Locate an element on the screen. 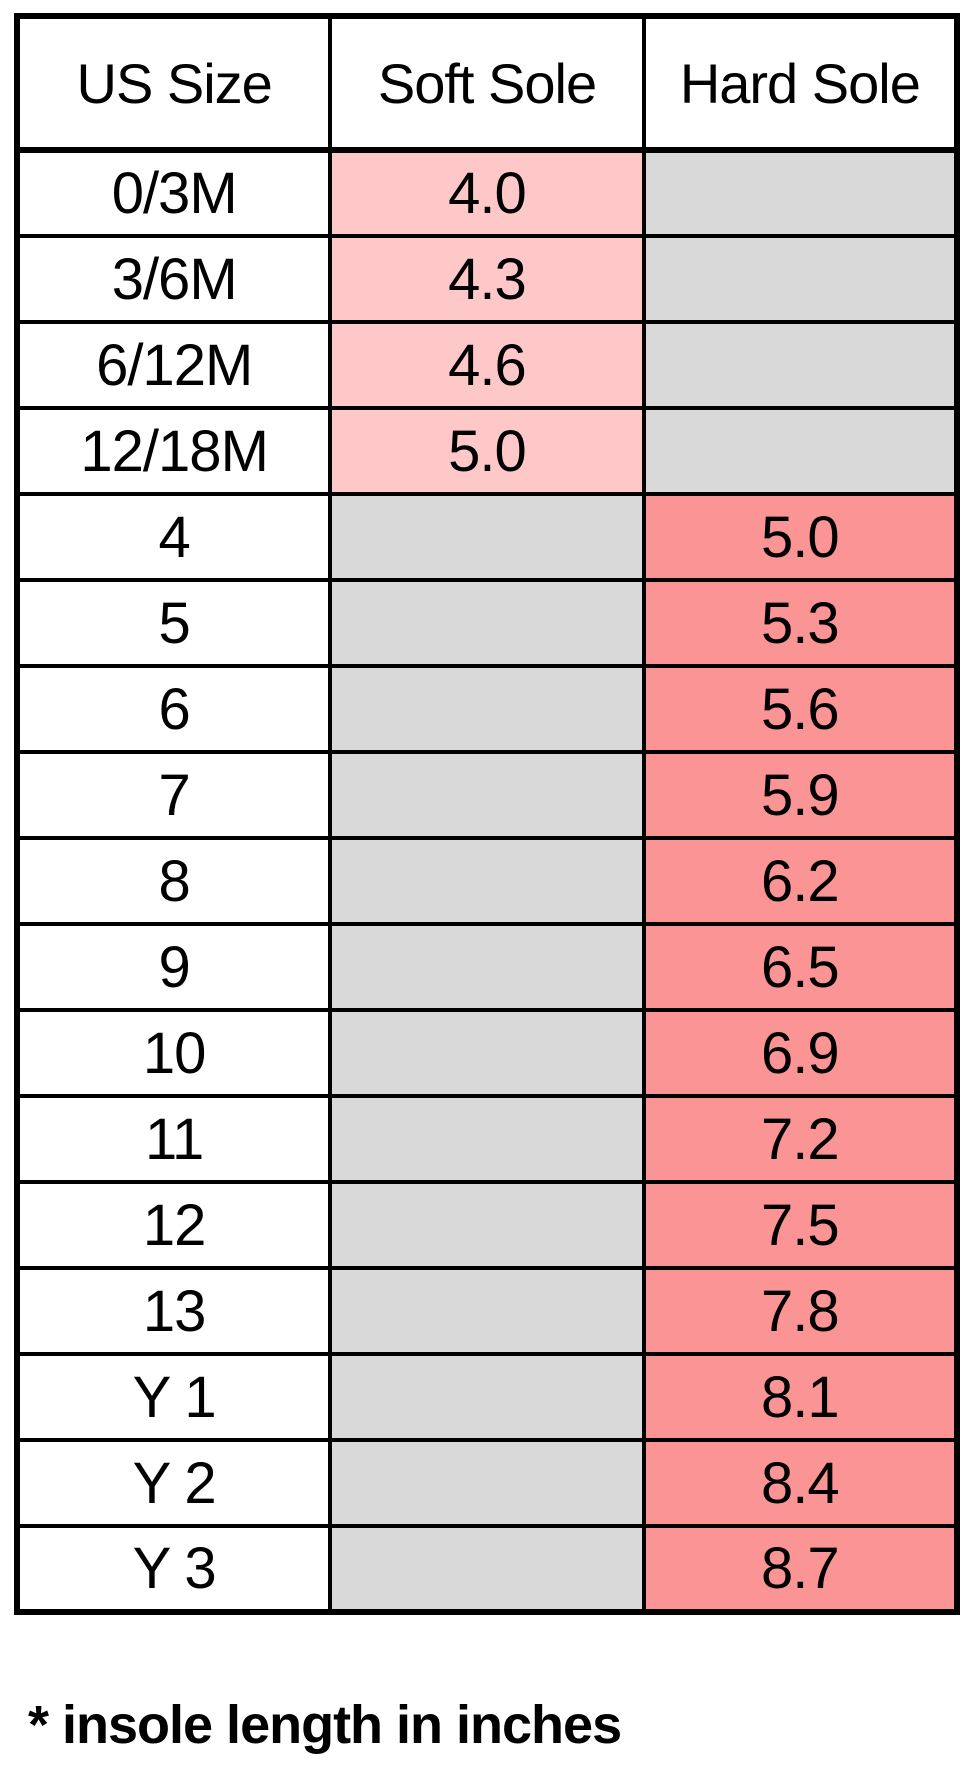 The image size is (979, 1778). table-row: 7 5.9 is located at coordinates (487, 795).